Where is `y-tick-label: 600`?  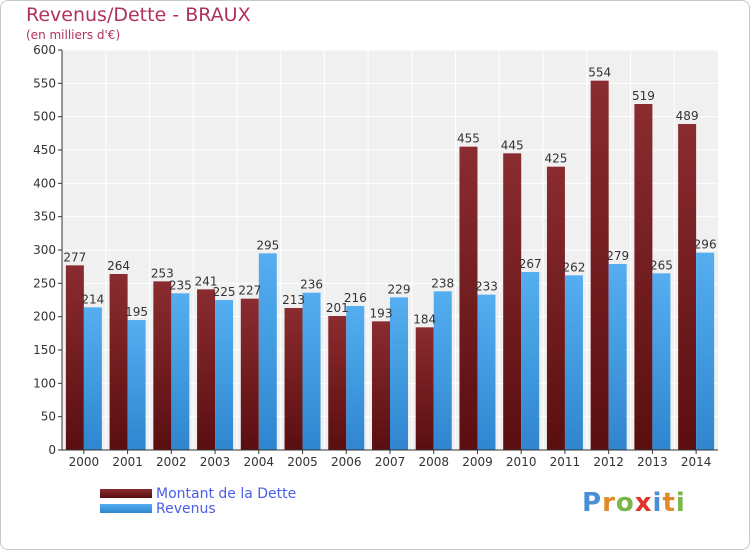
y-tick-label: 600 is located at coordinates (44, 50).